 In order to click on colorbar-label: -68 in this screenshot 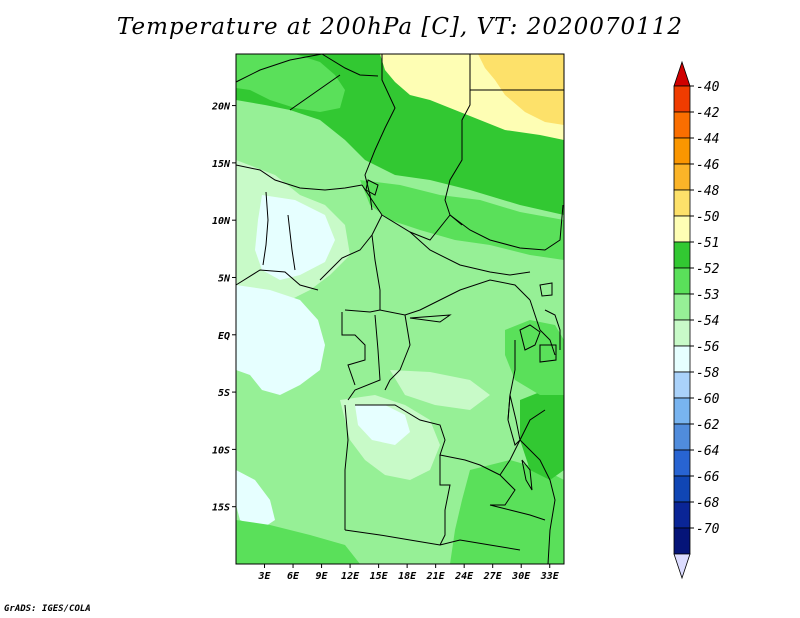, I will do `click(708, 503)`.